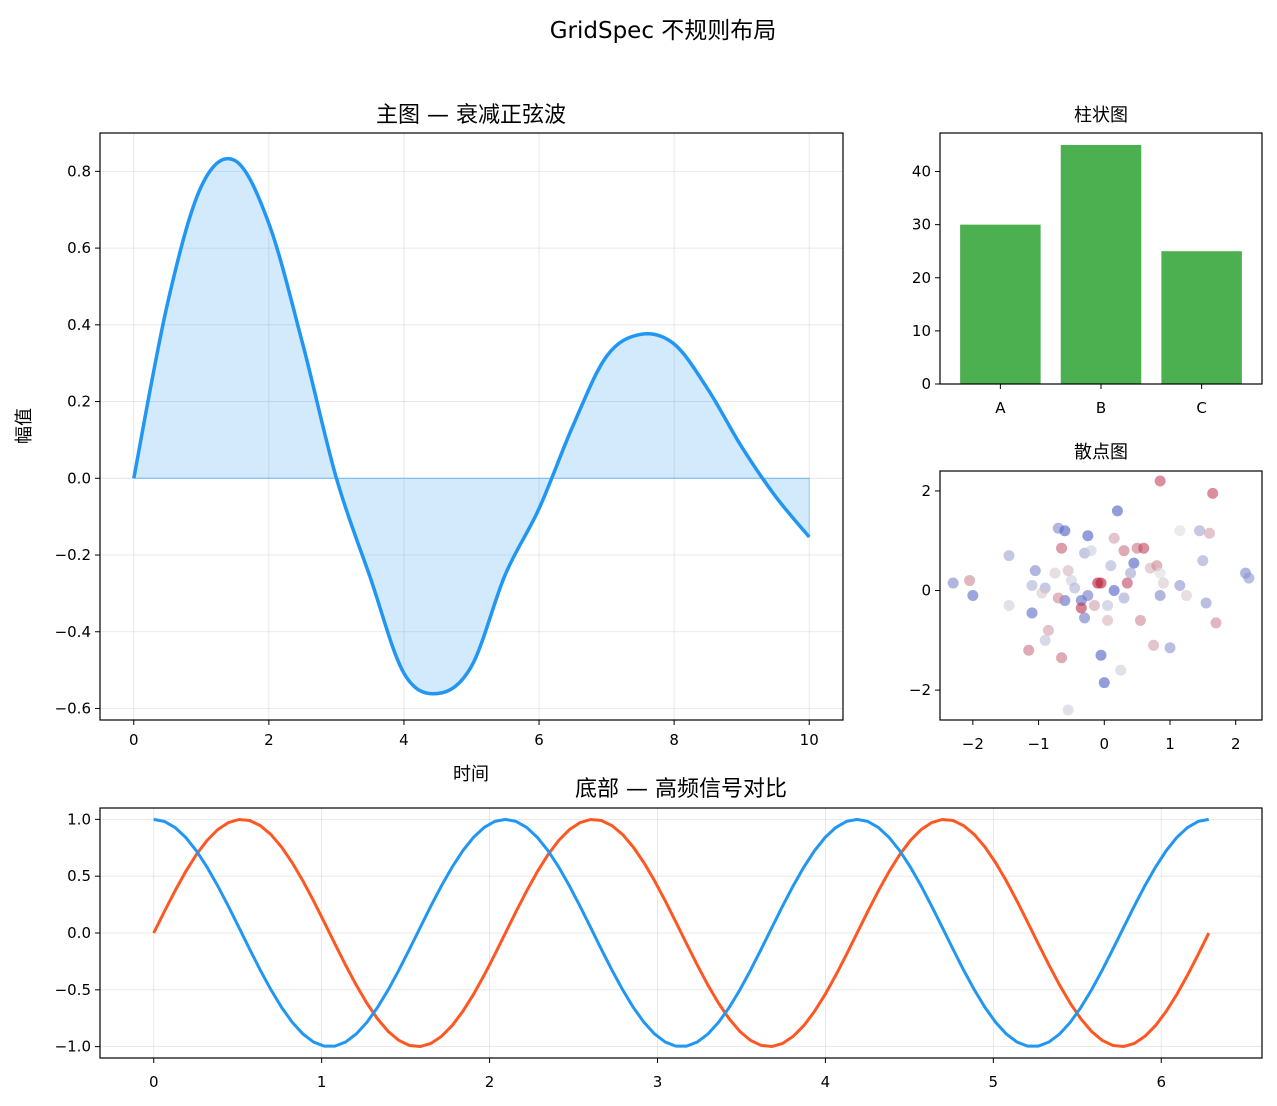 The height and width of the screenshot is (1106, 1277). What do you see at coordinates (471, 115) in the screenshot?
I see `main-title: 主图 — 衰减正弦波` at bounding box center [471, 115].